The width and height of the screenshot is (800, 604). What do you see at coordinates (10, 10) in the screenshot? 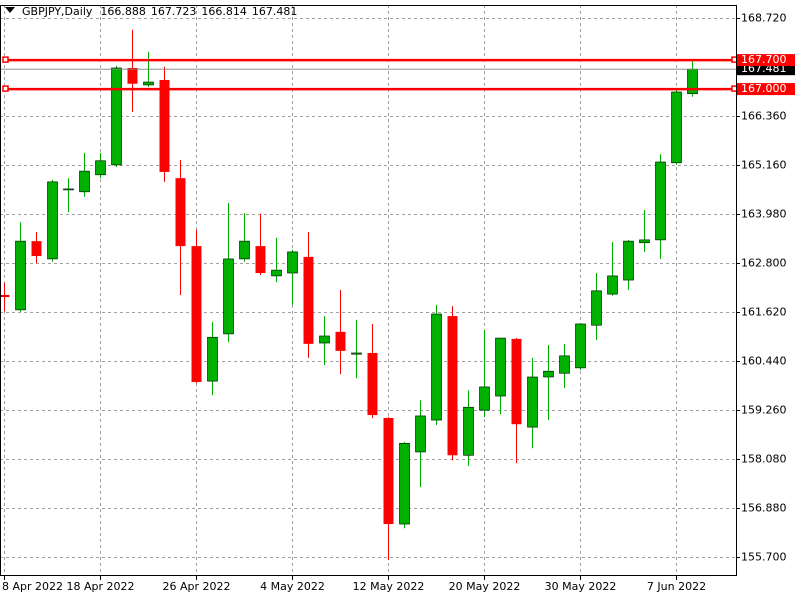
I see `header-arrow` at bounding box center [10, 10].